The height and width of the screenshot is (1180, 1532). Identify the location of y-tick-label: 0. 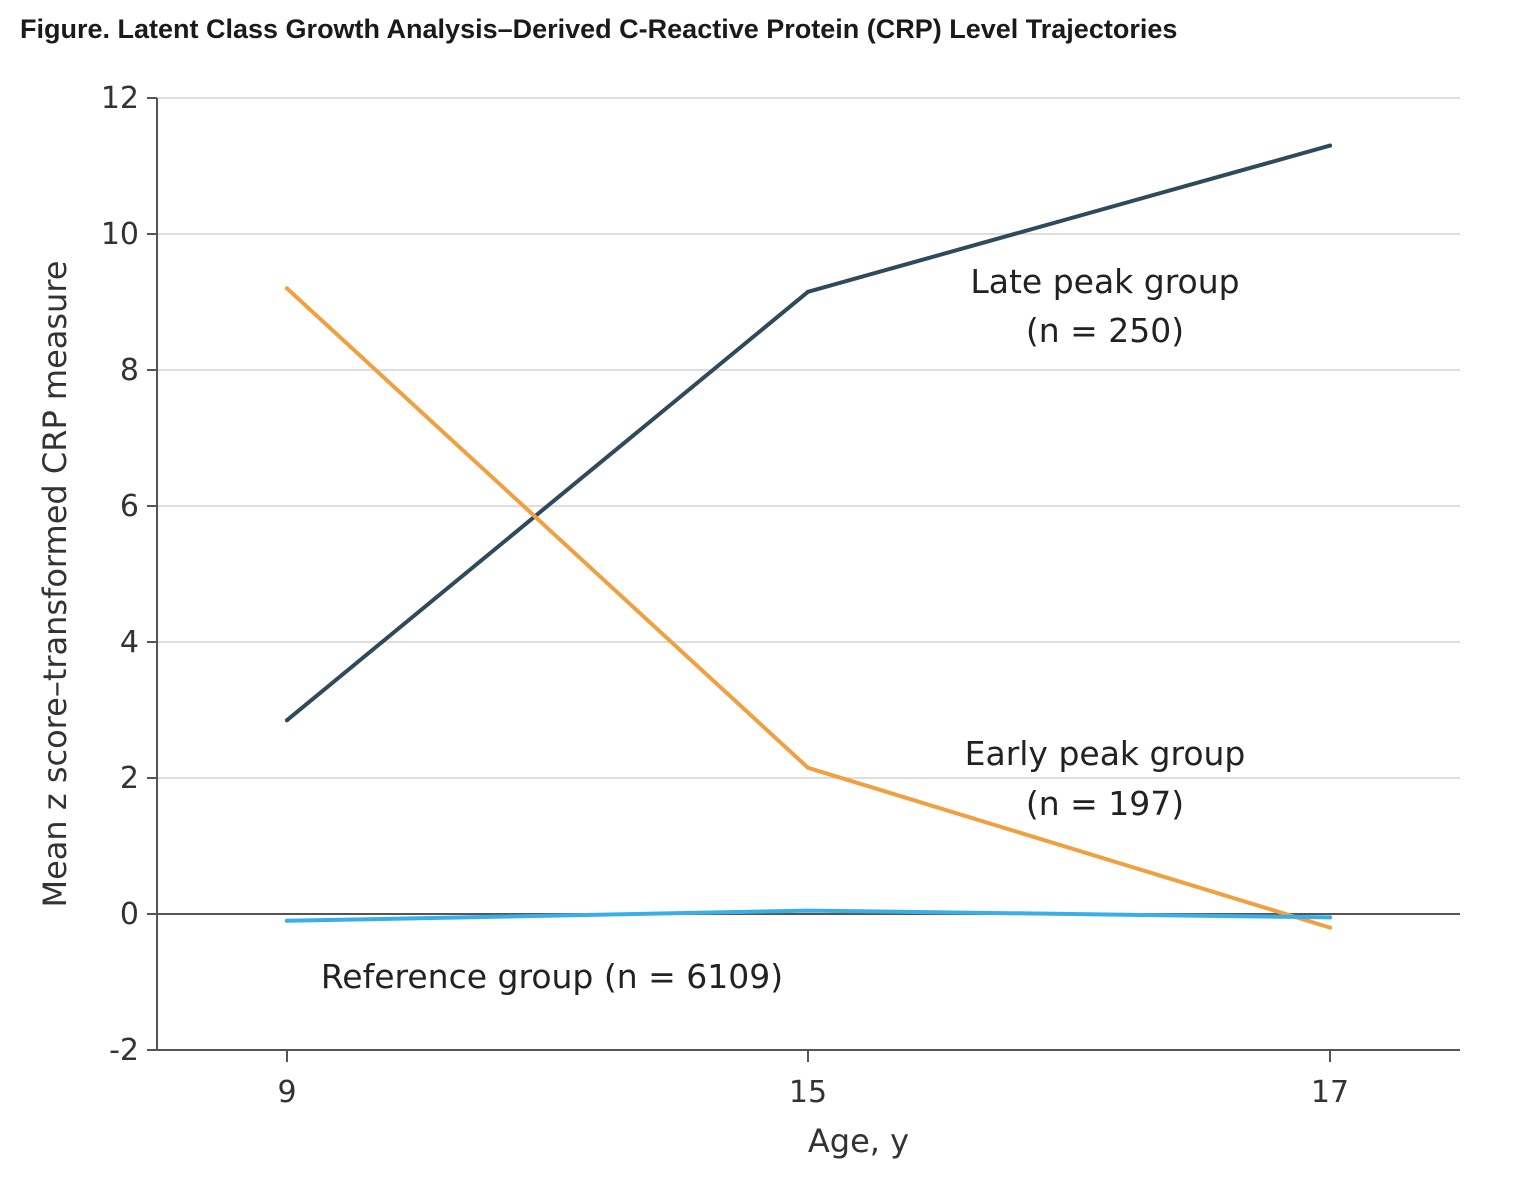
(129, 914).